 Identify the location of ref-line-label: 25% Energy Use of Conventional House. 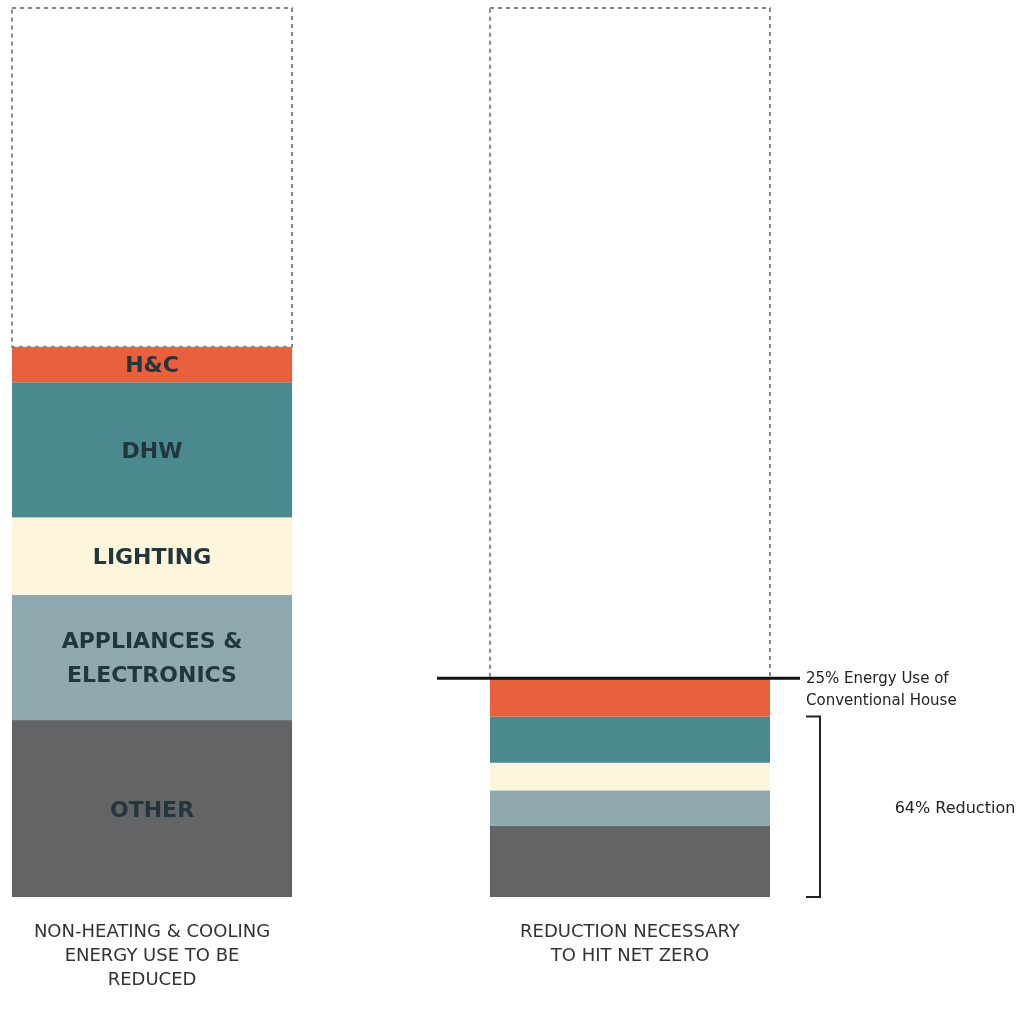
(881, 689).